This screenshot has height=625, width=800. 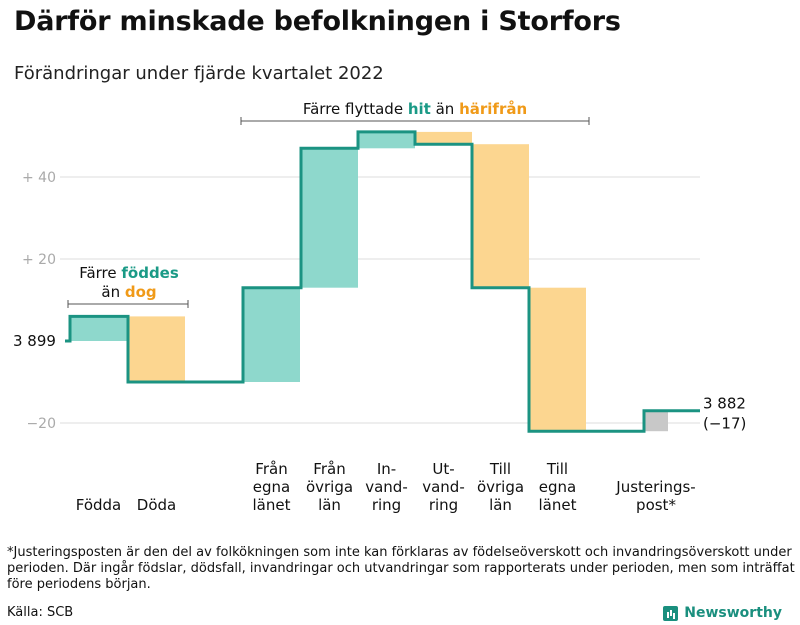 What do you see at coordinates (156, 505) in the screenshot?
I see `category-label: Döda` at bounding box center [156, 505].